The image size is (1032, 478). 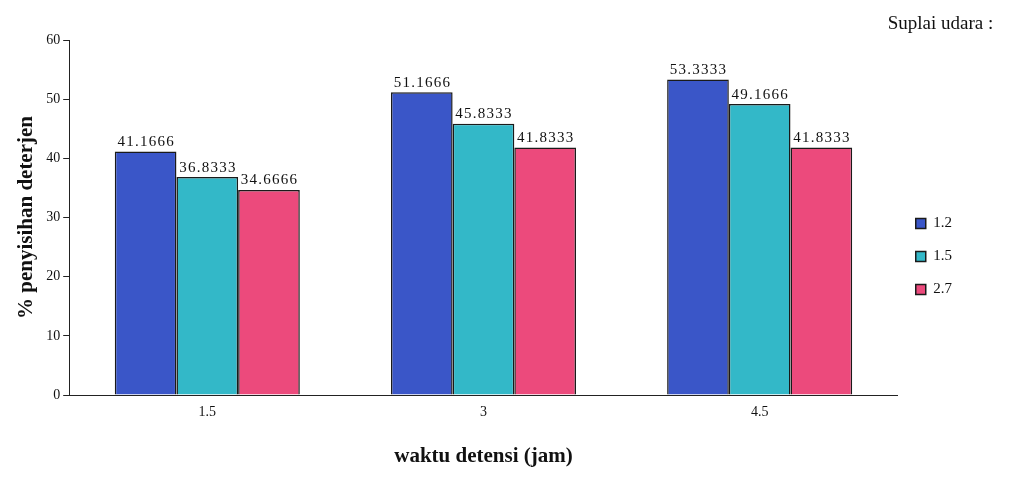 I want to click on y-tick-label: 20, so click(x=53, y=276).